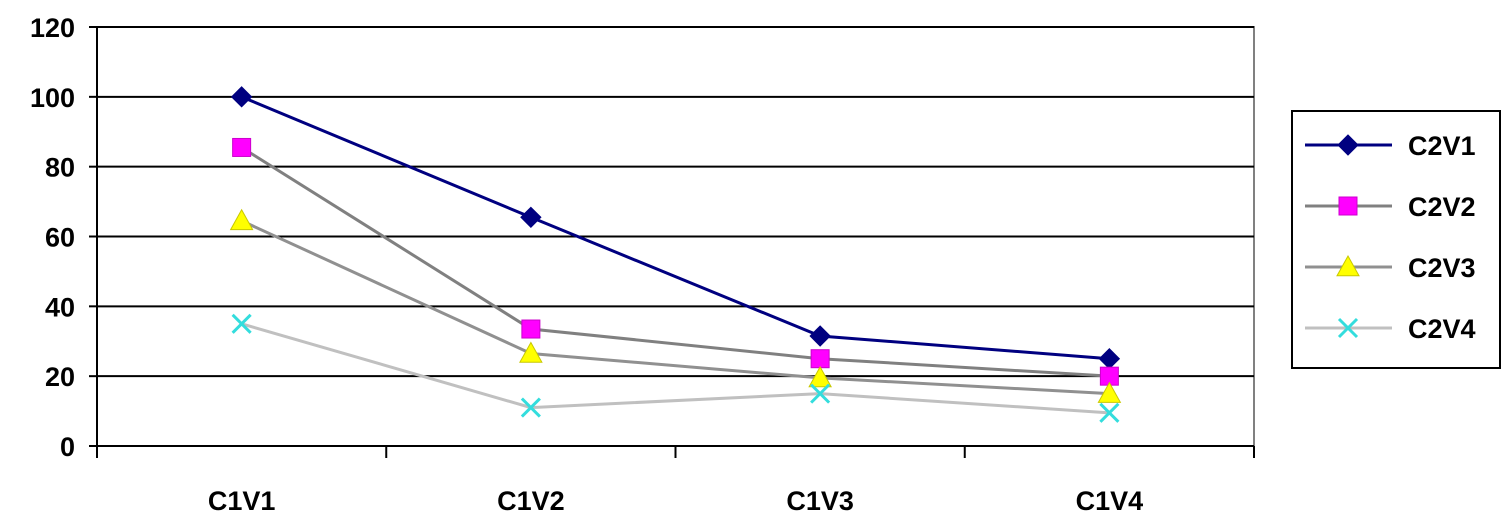 The image size is (1501, 522). Describe the element at coordinates (67, 447) in the screenshot. I see `y-tick-label: 0` at that location.